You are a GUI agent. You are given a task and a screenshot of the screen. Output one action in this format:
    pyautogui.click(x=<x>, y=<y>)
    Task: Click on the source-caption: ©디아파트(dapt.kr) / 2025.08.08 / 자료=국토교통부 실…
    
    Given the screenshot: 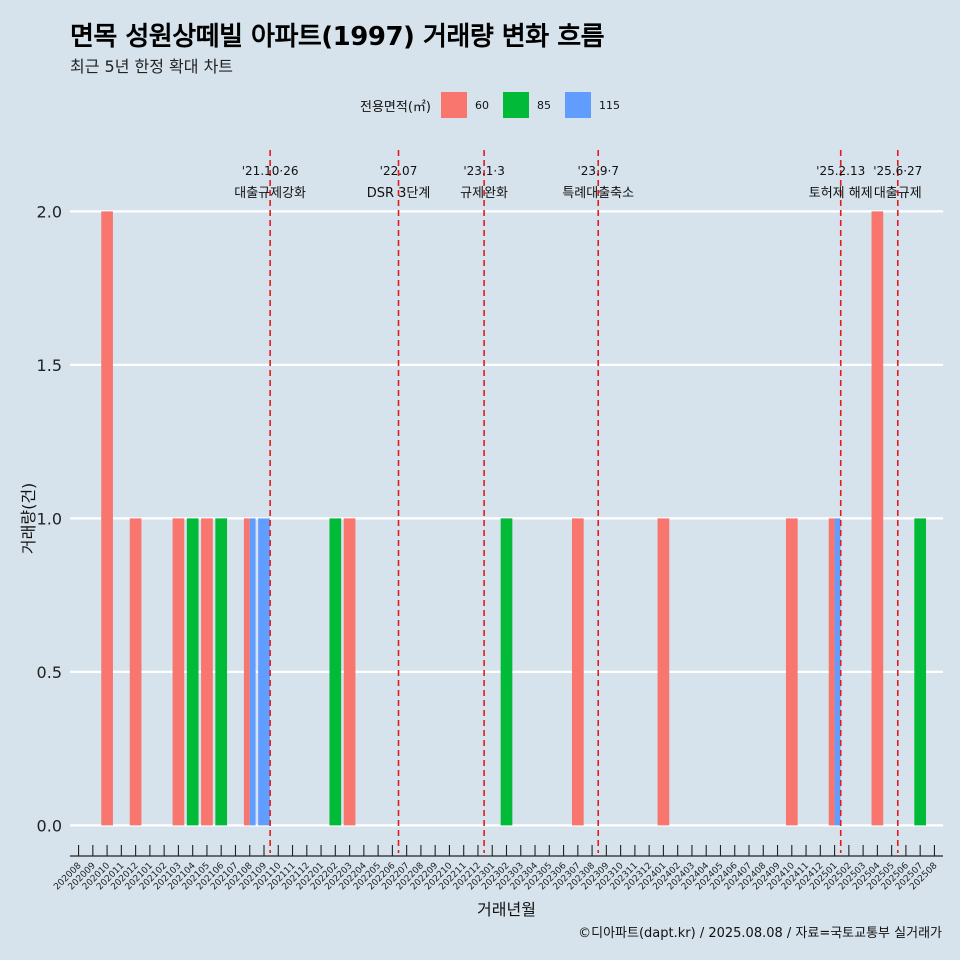 What is the action you would take?
    pyautogui.click(x=760, y=933)
    